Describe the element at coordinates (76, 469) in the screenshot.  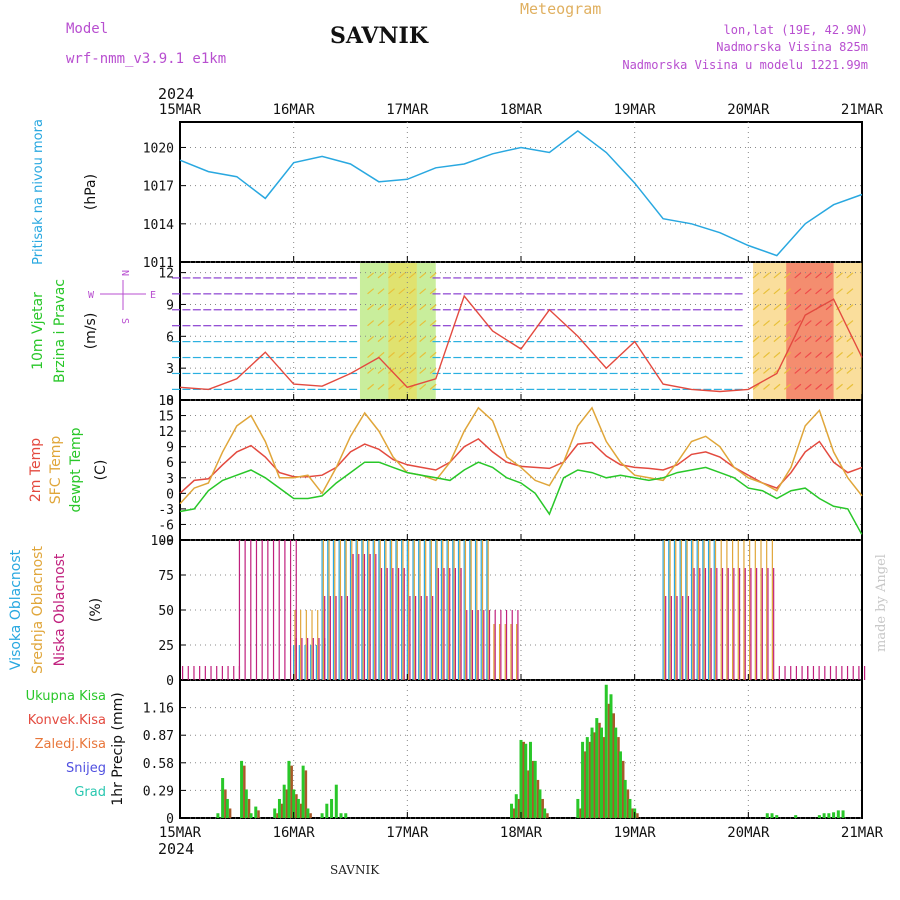
I see `dewpt-axis-title: dewpt Temp` at that location.